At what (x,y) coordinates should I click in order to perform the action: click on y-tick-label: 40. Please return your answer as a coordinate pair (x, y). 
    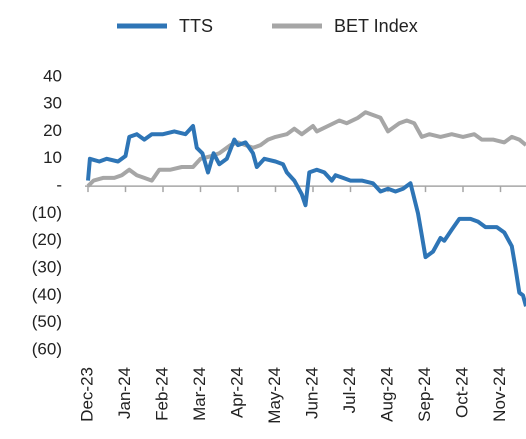
    Looking at the image, I should click on (52, 75).